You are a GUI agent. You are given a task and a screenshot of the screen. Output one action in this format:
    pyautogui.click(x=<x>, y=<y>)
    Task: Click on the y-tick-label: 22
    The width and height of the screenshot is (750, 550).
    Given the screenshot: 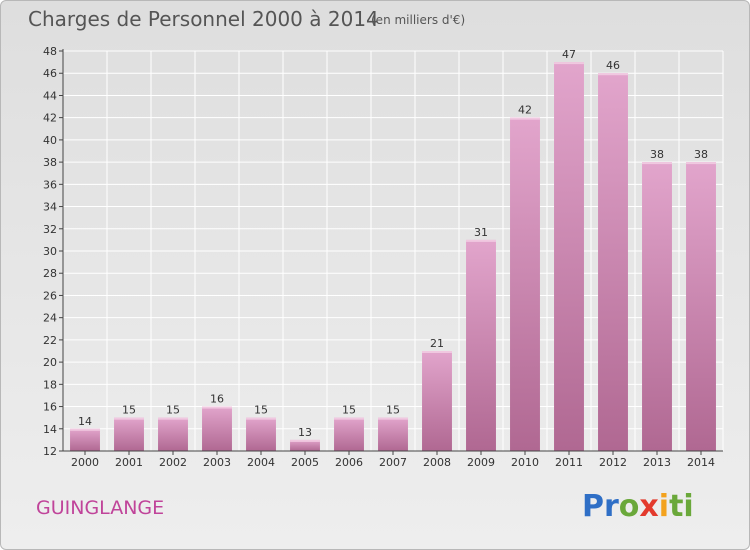 What is the action you would take?
    pyautogui.click(x=50, y=340)
    